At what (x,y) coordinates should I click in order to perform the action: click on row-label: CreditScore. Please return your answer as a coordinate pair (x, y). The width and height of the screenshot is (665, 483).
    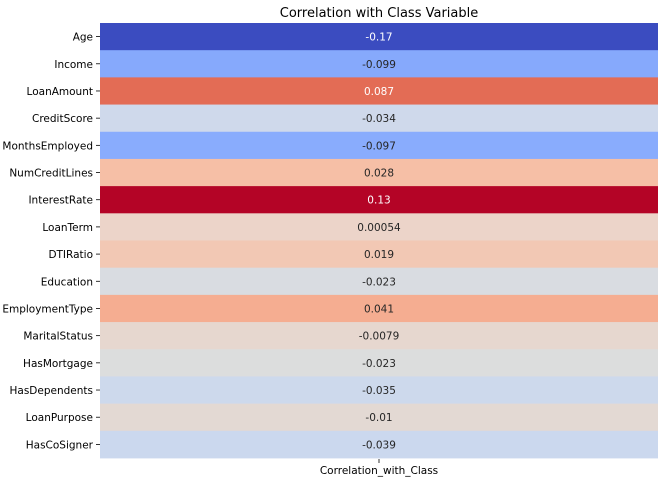
    Looking at the image, I should click on (62, 119).